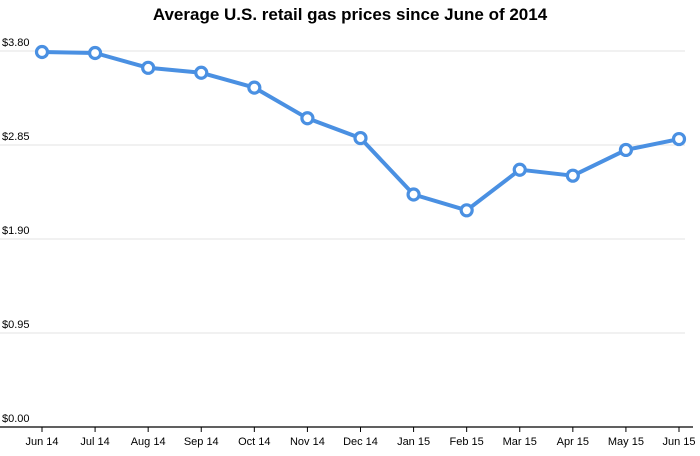 Image resolution: width=700 pixels, height=456 pixels. I want to click on x-tick-label: Jun 15, so click(678, 442).